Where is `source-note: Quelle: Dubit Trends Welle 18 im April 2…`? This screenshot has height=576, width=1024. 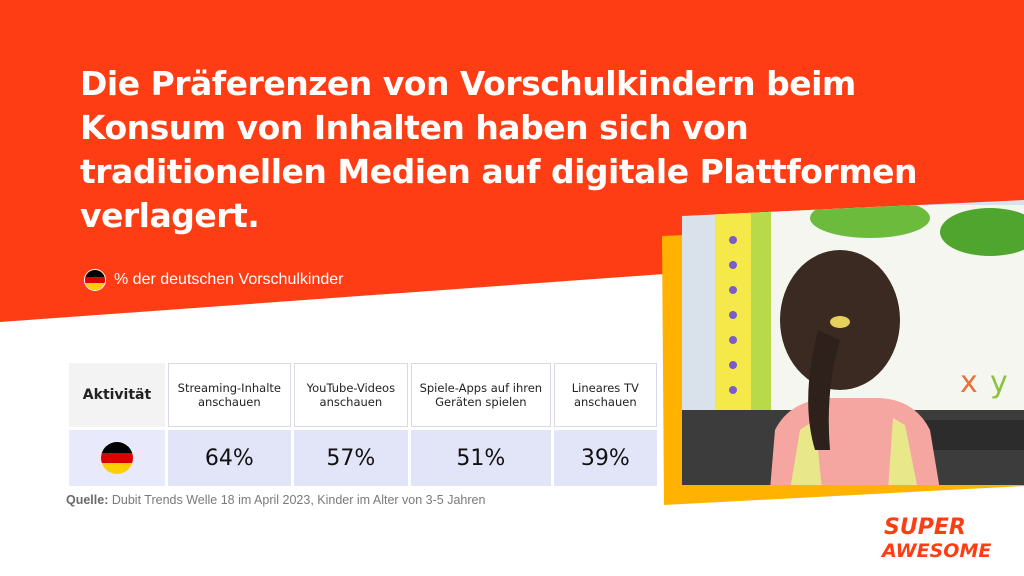 source-note: Quelle: Dubit Trends Welle 18 im April 2… is located at coordinates (275, 500).